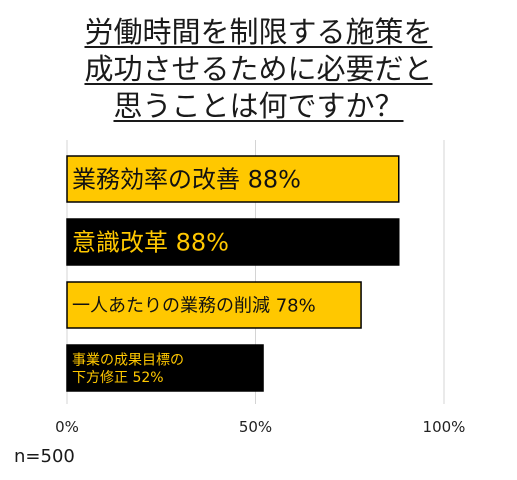  What do you see at coordinates (258, 32) in the screenshot?
I see `title-line-1: 労働時間を制限する施策を` at bounding box center [258, 32].